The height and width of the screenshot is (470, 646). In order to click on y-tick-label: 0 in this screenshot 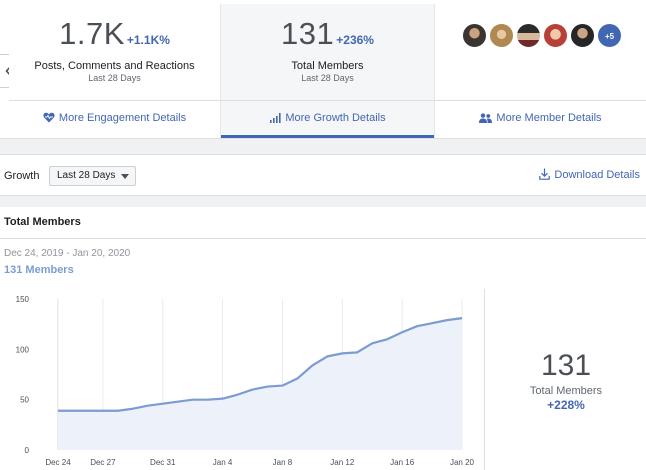, I will do `click(27, 450)`.